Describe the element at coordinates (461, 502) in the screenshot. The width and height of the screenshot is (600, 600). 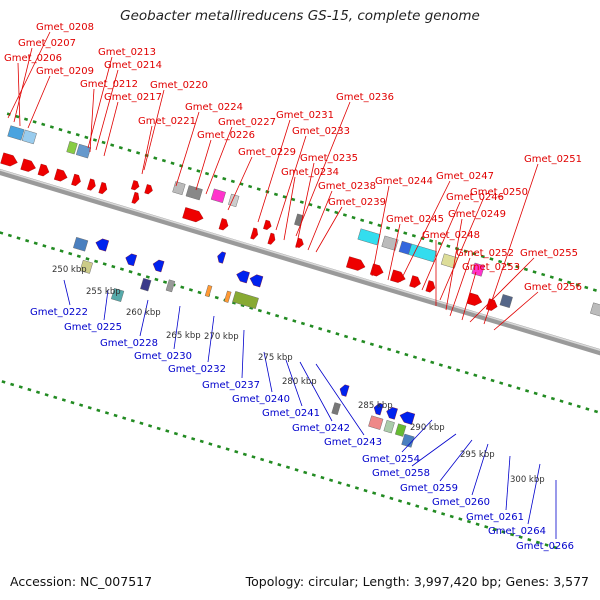
I see `gene-label-gmet-0260: Gmet_0260` at that location.